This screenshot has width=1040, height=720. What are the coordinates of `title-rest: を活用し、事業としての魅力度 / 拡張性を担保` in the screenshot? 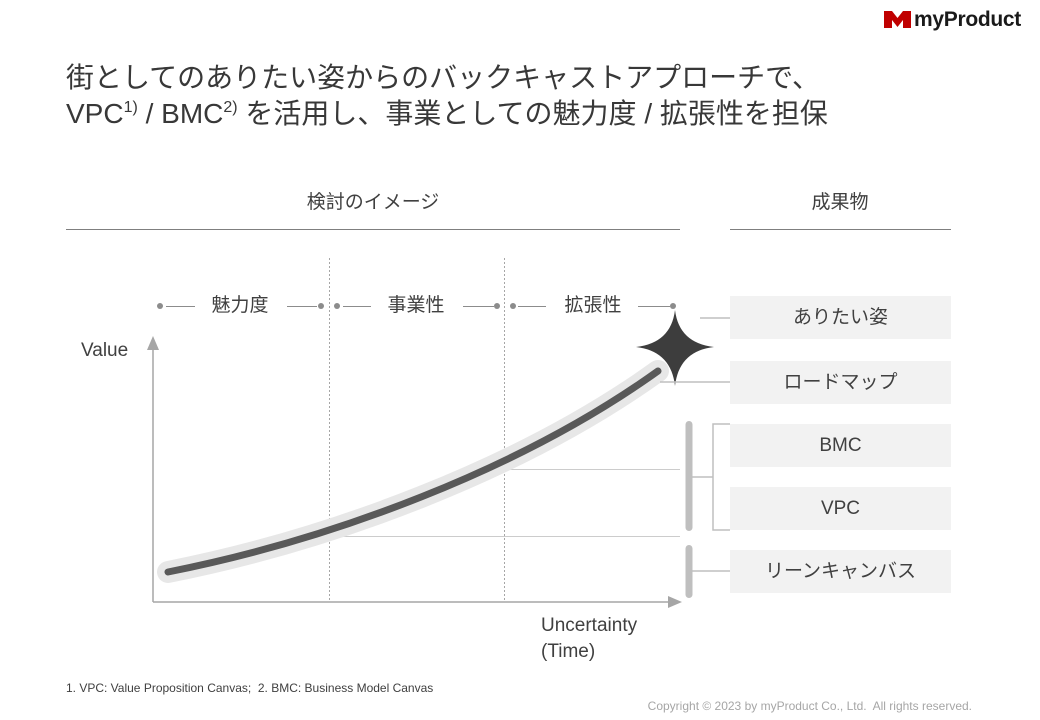 It's located at (532, 113).